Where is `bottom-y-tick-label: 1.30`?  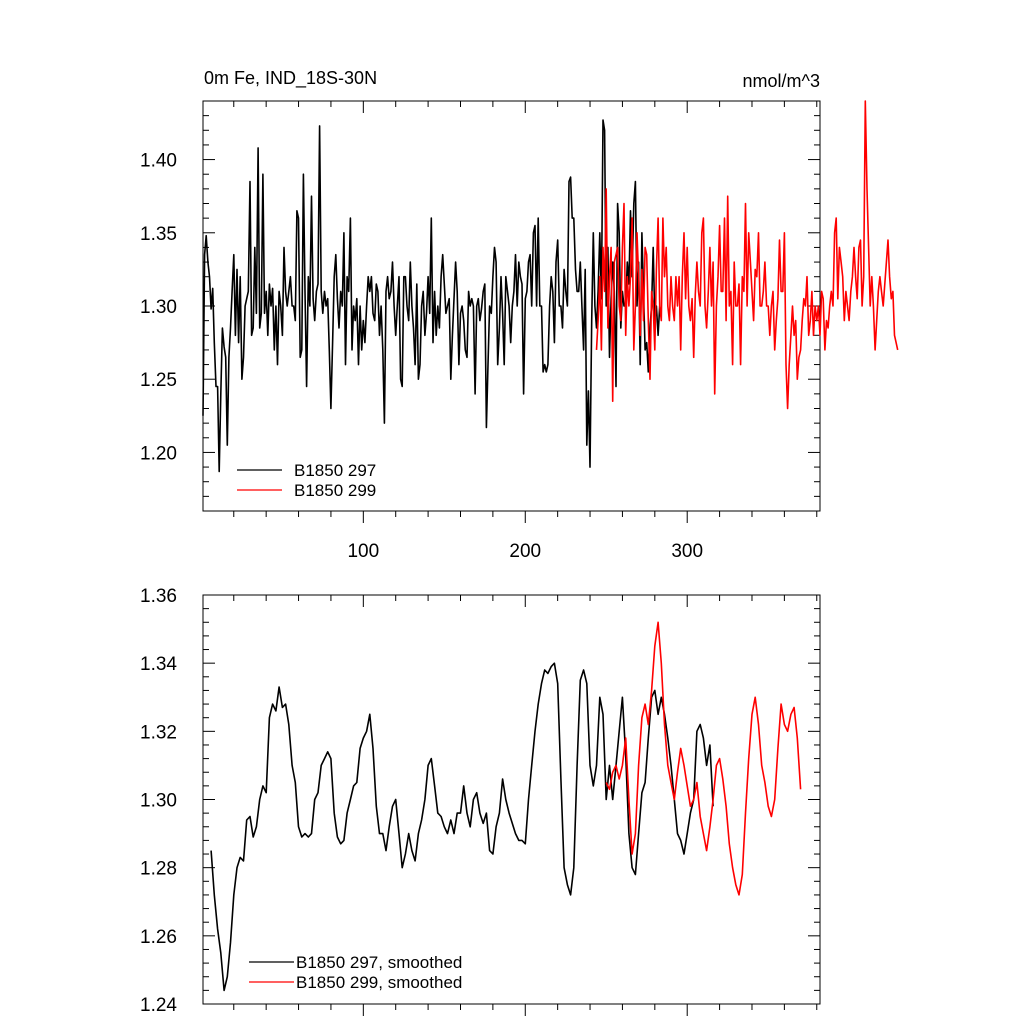
bottom-y-tick-label: 1.30 is located at coordinates (158, 801).